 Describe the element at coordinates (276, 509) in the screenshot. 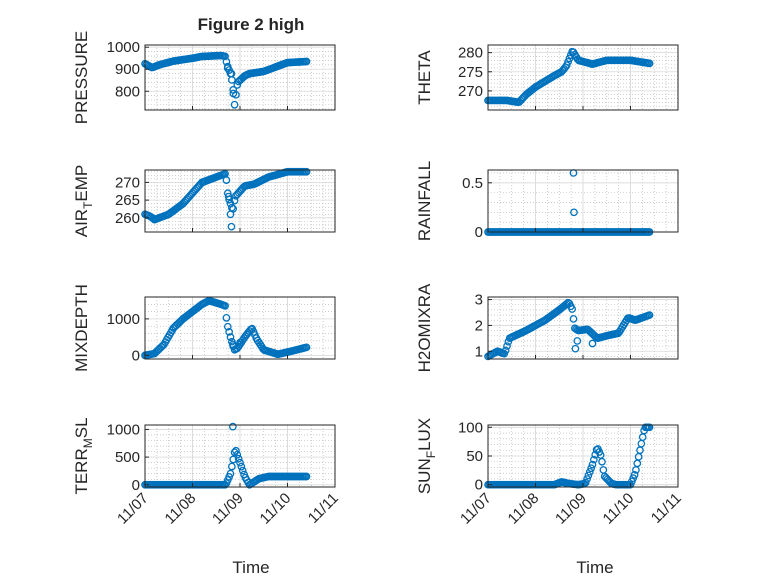

I see `x-tick-label: 11/10` at that location.